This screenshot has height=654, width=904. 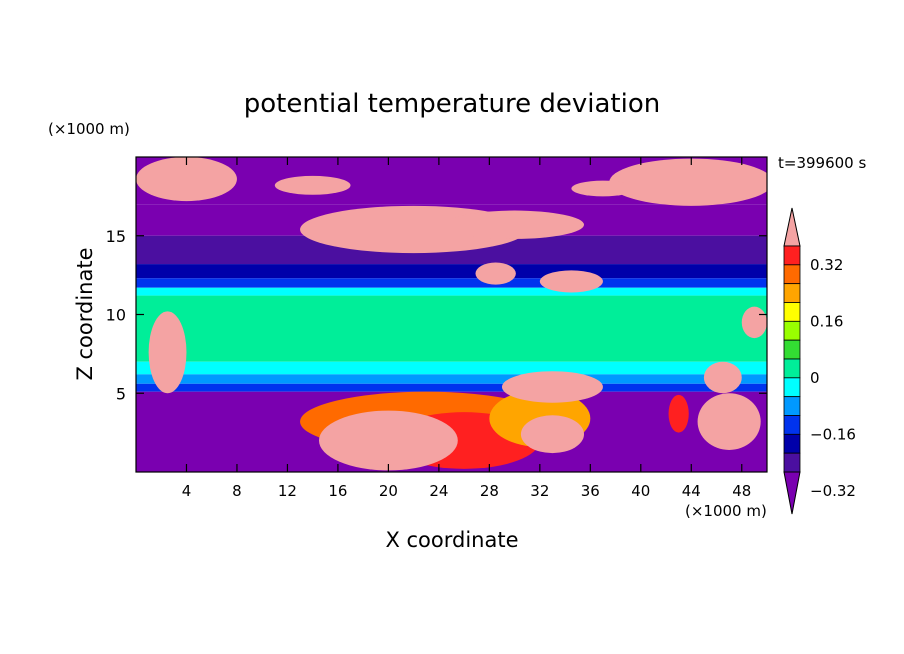 What do you see at coordinates (826, 265) in the screenshot?
I see `colorbar-label: 0.32` at bounding box center [826, 265].